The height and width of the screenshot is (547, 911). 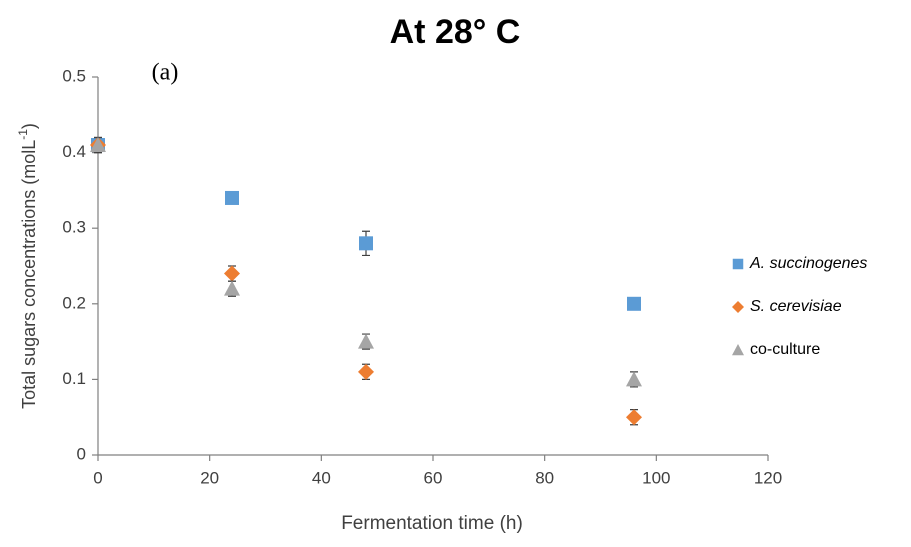 I want to click on y-tick-label: 0, so click(x=81, y=453).